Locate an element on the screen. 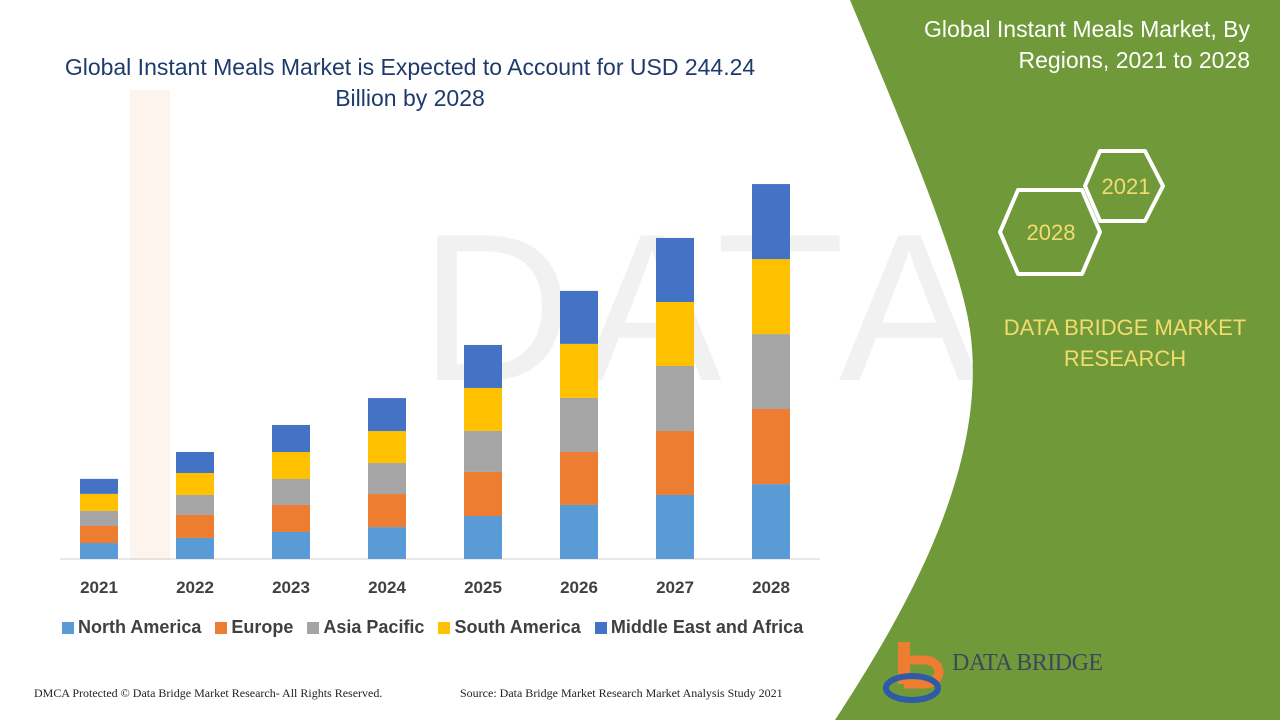 Image resolution: width=1280 pixels, height=720 pixels. bar-segment-middle-east-and-africa-2027 is located at coordinates (675, 269).